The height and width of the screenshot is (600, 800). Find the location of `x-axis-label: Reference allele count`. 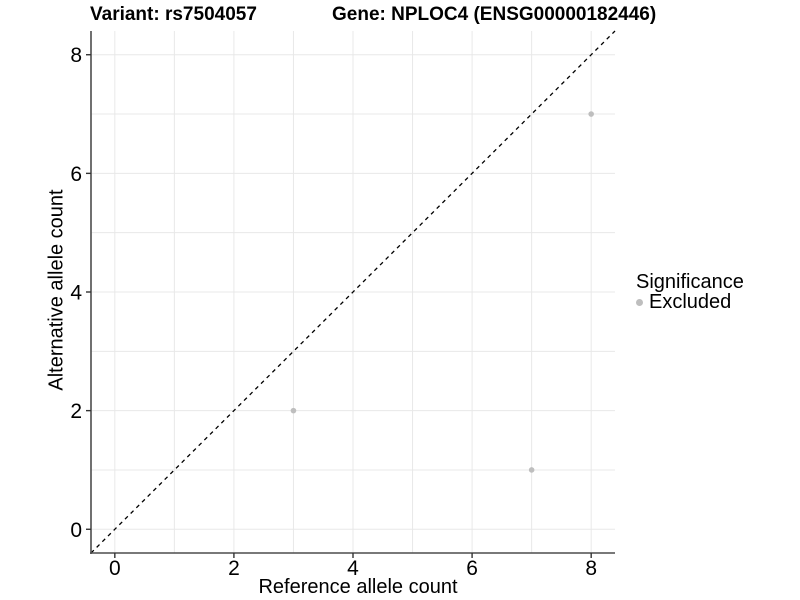

x-axis-label: Reference allele count is located at coordinates (358, 587).